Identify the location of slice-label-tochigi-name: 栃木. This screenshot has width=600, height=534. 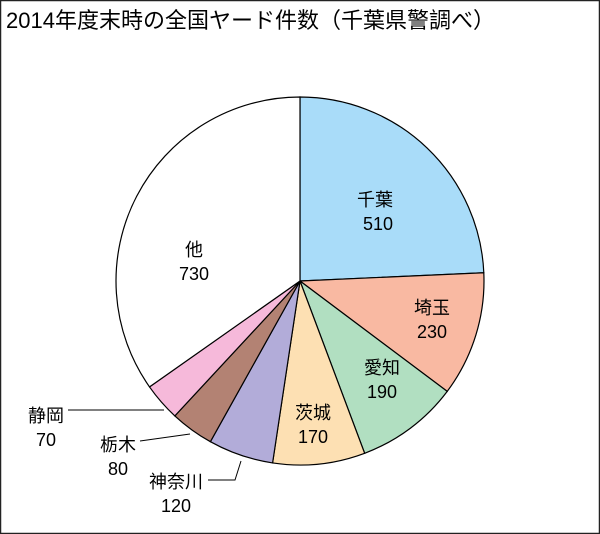
(118, 445).